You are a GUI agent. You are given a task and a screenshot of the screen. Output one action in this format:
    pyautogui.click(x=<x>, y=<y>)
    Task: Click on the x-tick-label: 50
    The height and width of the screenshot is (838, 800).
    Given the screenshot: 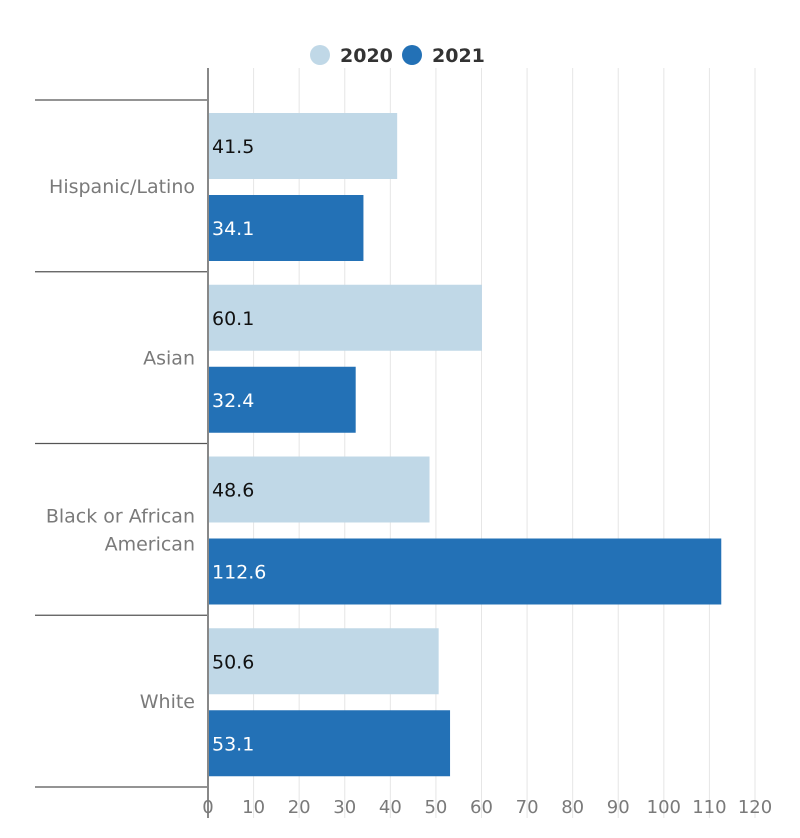 What is the action you would take?
    pyautogui.click(x=435, y=807)
    